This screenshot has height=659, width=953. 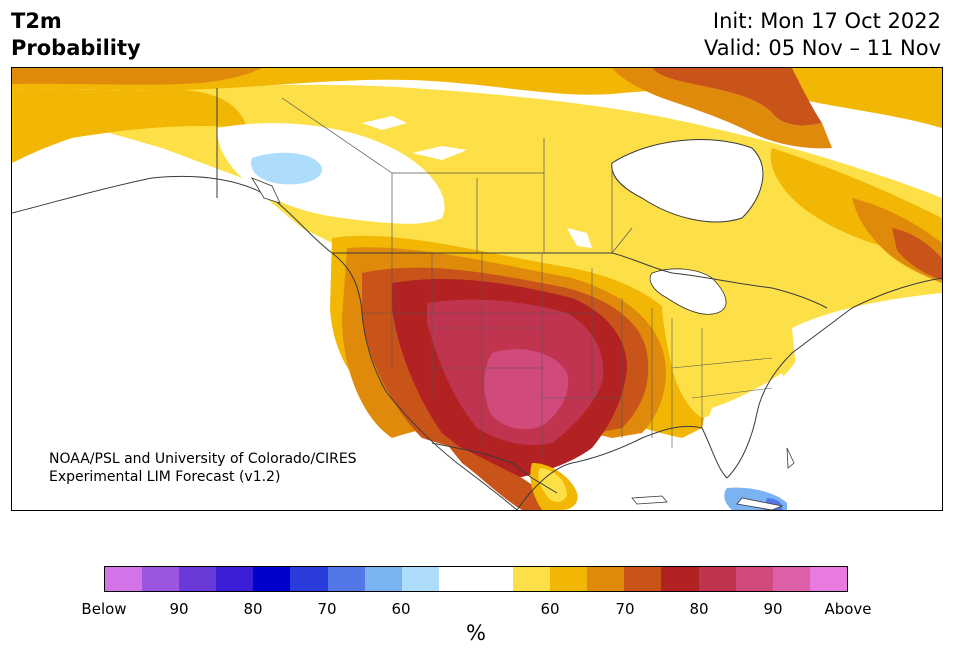 I want to click on region-above-70-greenland, so click(x=722, y=108).